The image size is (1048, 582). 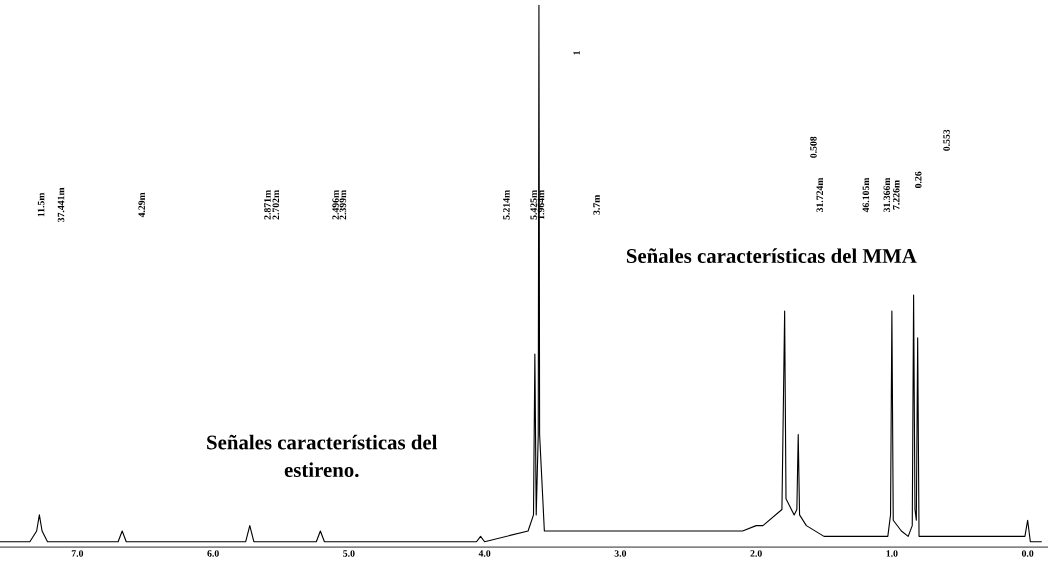 I want to click on x-tick-label: 5.0, so click(x=349, y=553).